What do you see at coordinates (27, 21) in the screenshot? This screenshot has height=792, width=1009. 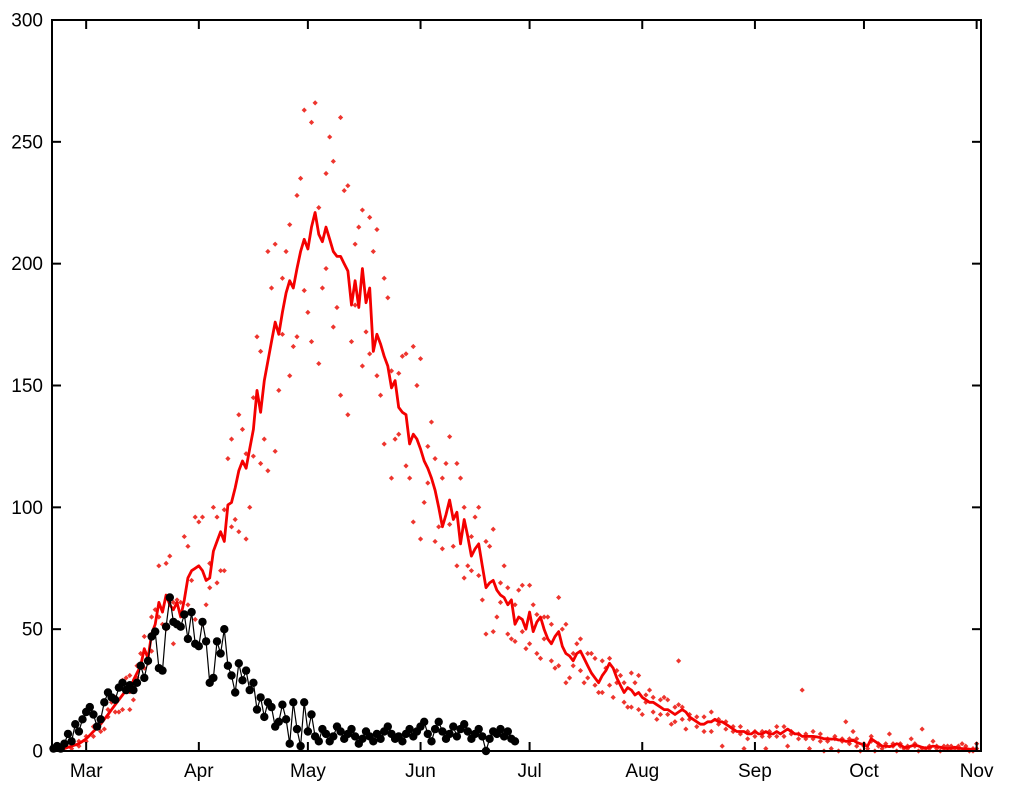 I see `y-tick-label: 300` at bounding box center [27, 21].